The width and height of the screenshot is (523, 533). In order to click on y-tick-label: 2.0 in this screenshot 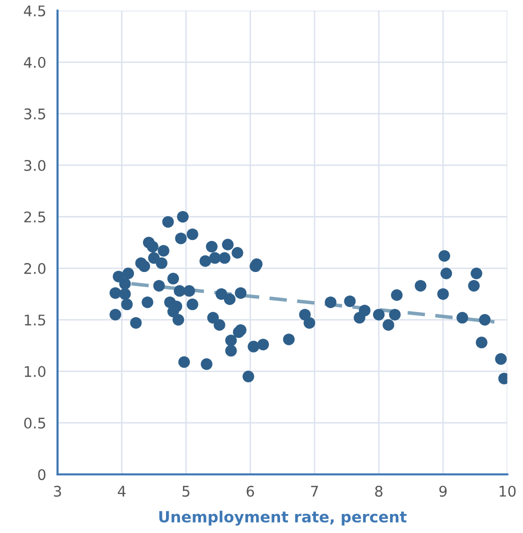, I will do `click(35, 268)`.